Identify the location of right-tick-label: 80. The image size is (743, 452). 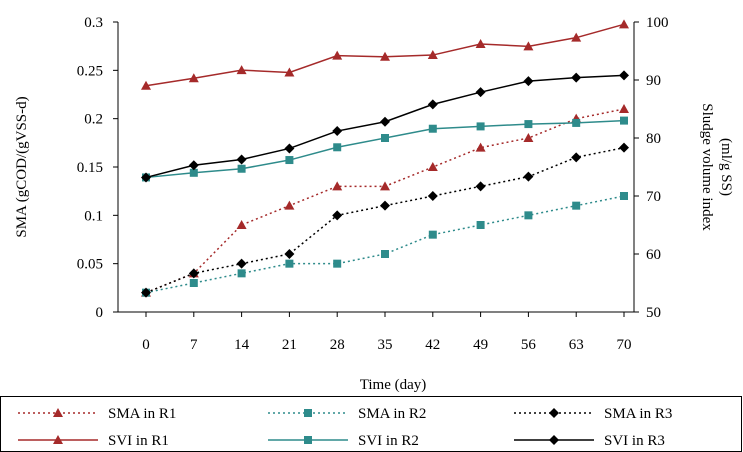
(653, 139).